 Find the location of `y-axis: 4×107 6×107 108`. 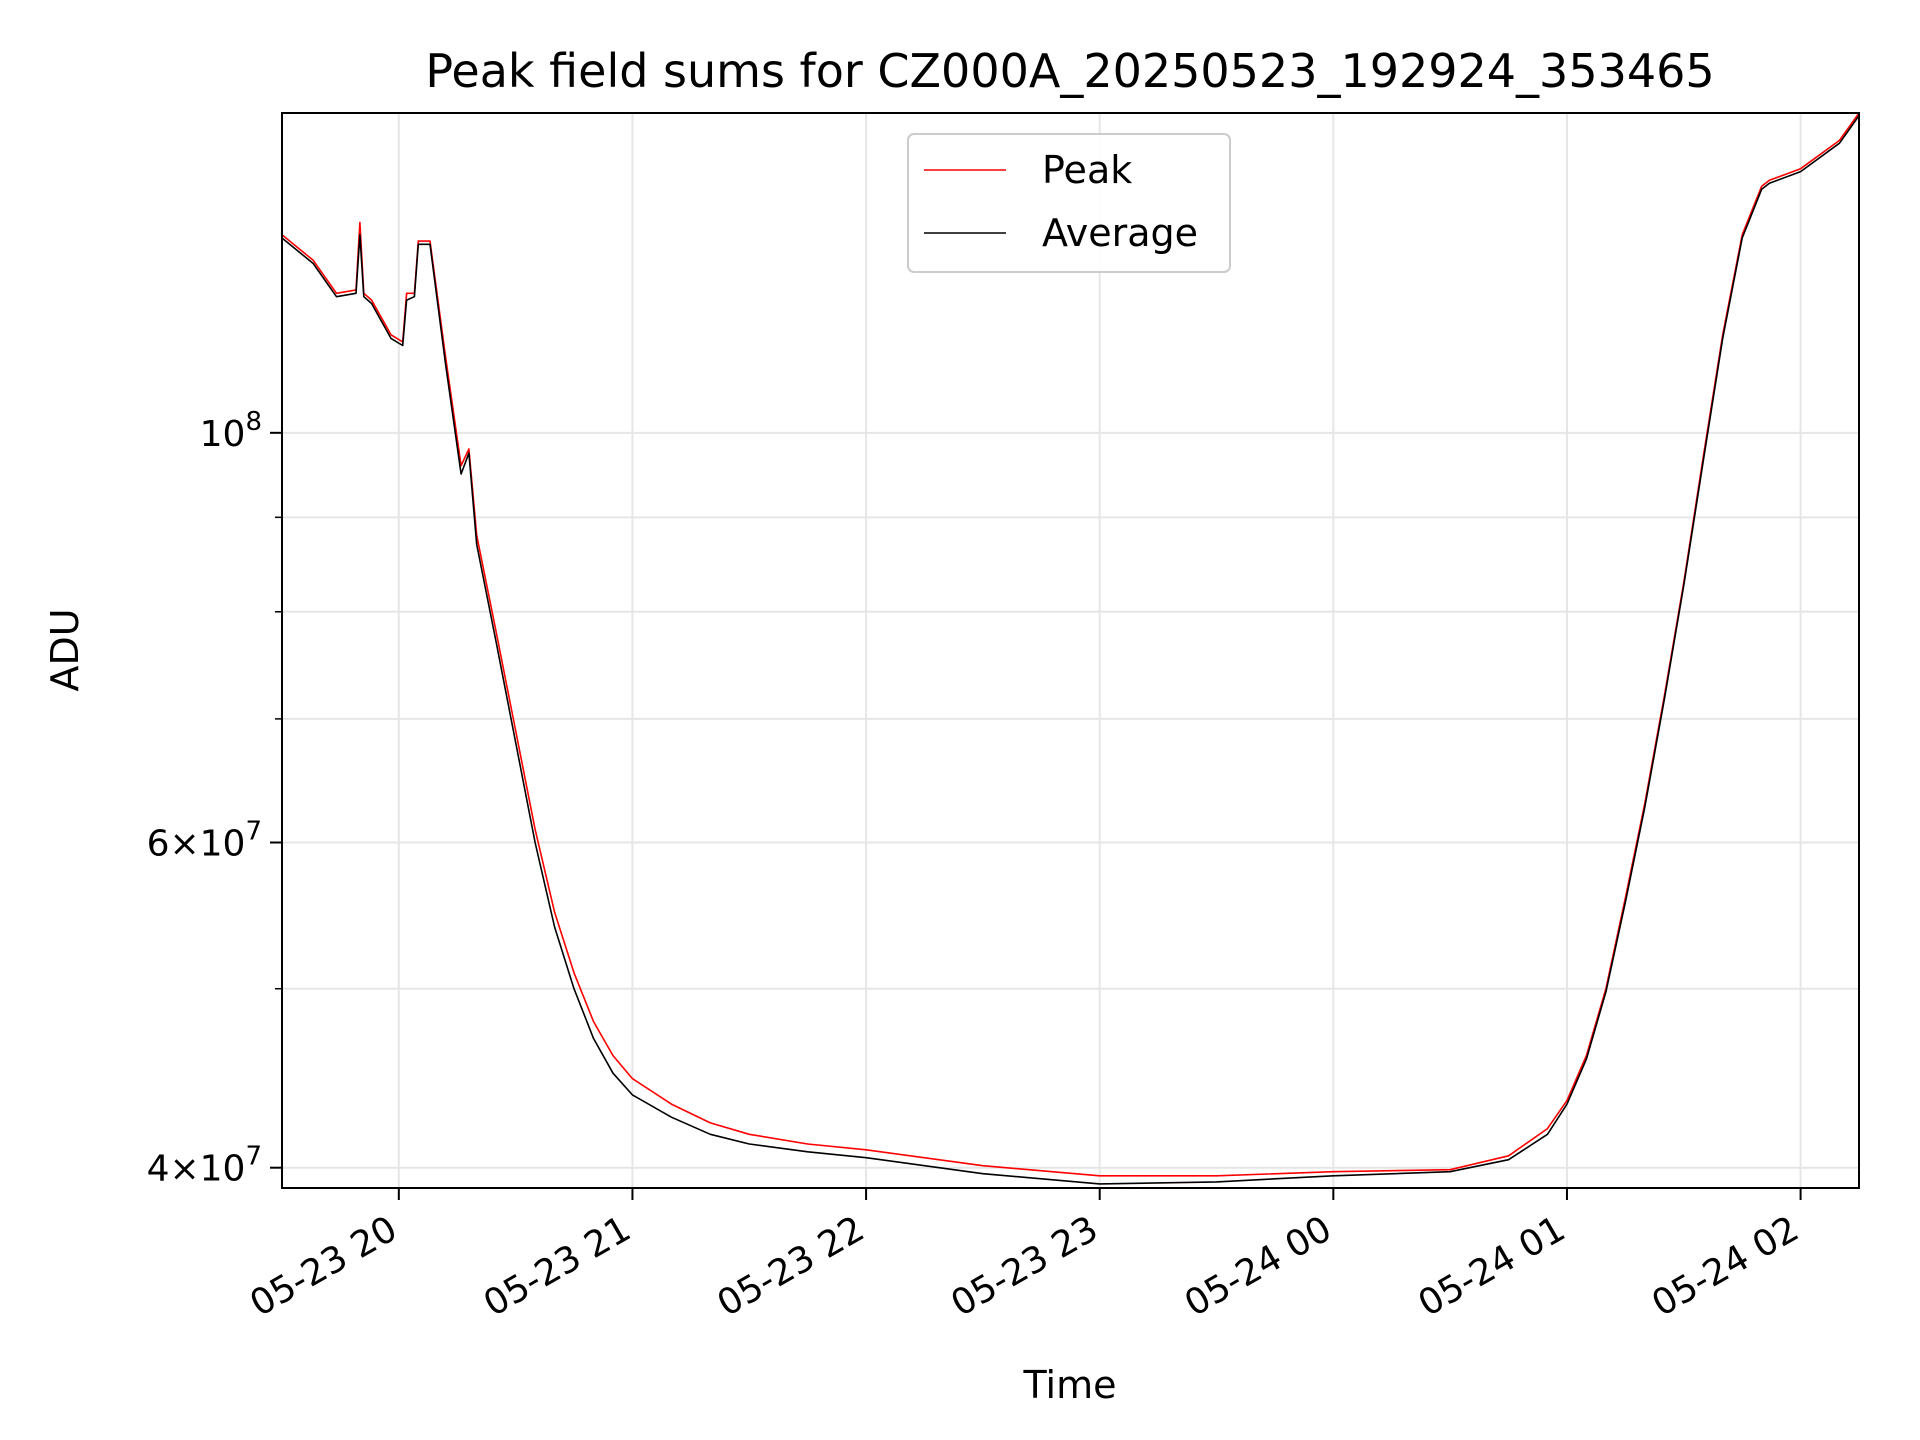

y-axis: 4×107 6×107 108 is located at coordinates (214, 798).